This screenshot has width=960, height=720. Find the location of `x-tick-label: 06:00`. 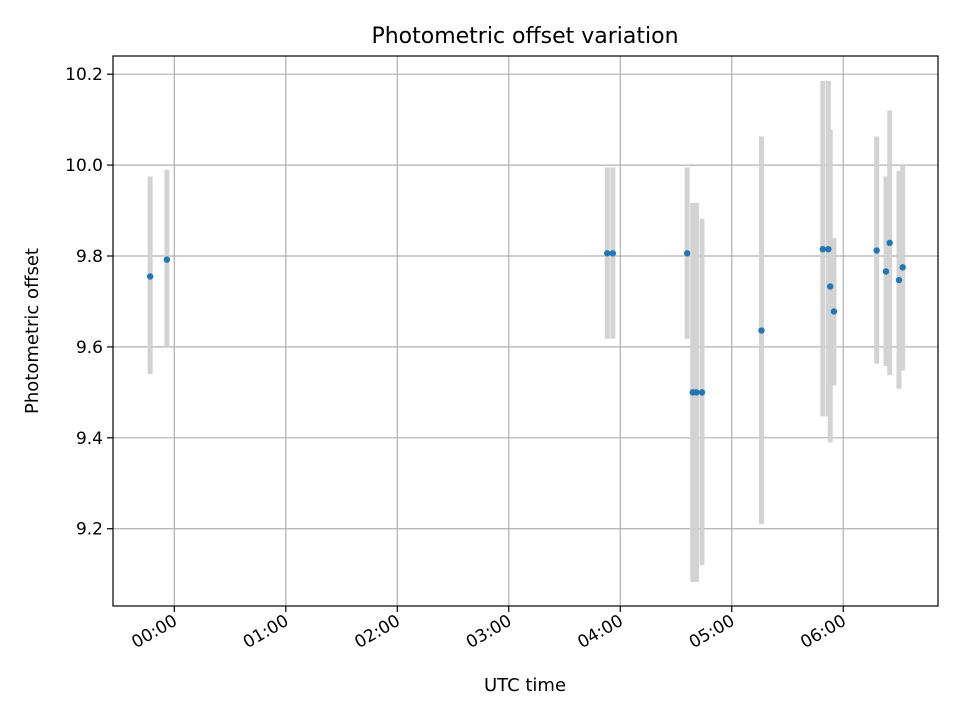

x-tick-label: 06:00 is located at coordinates (823, 632).